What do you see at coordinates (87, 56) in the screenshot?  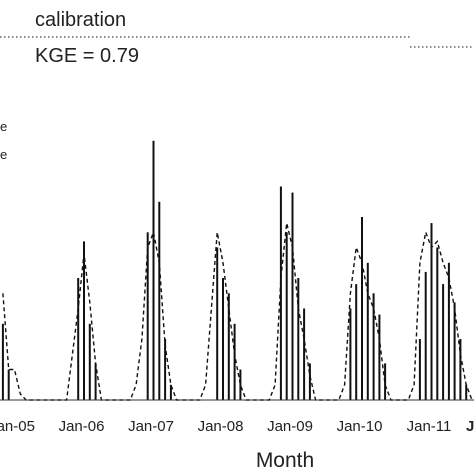 I see `kge-metric-text: KGE = 0.79` at bounding box center [87, 56].